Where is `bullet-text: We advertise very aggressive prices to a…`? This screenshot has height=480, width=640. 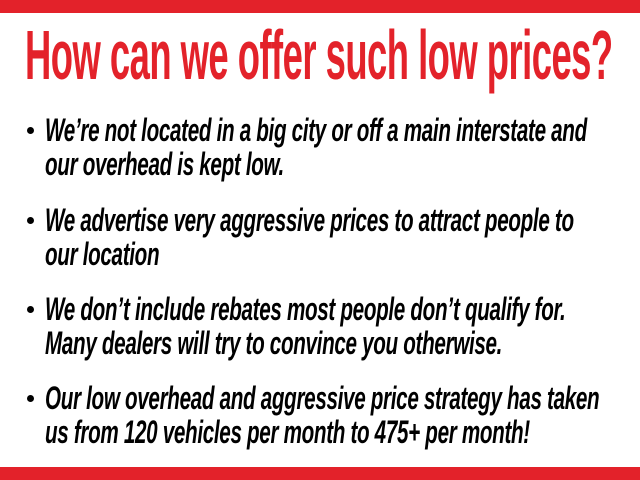
bullet-text: We advertise very aggressive prices to a… is located at coordinates (309, 237).